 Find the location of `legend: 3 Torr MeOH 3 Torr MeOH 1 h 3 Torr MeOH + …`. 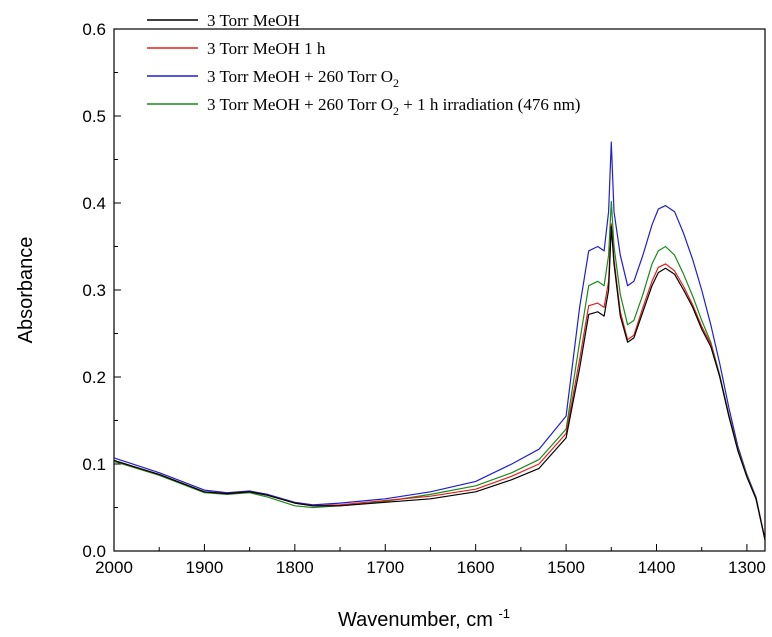

legend: 3 Torr MeOH 3 Torr MeOH 1 h 3 Torr MeOH + … is located at coordinates (363, 64).